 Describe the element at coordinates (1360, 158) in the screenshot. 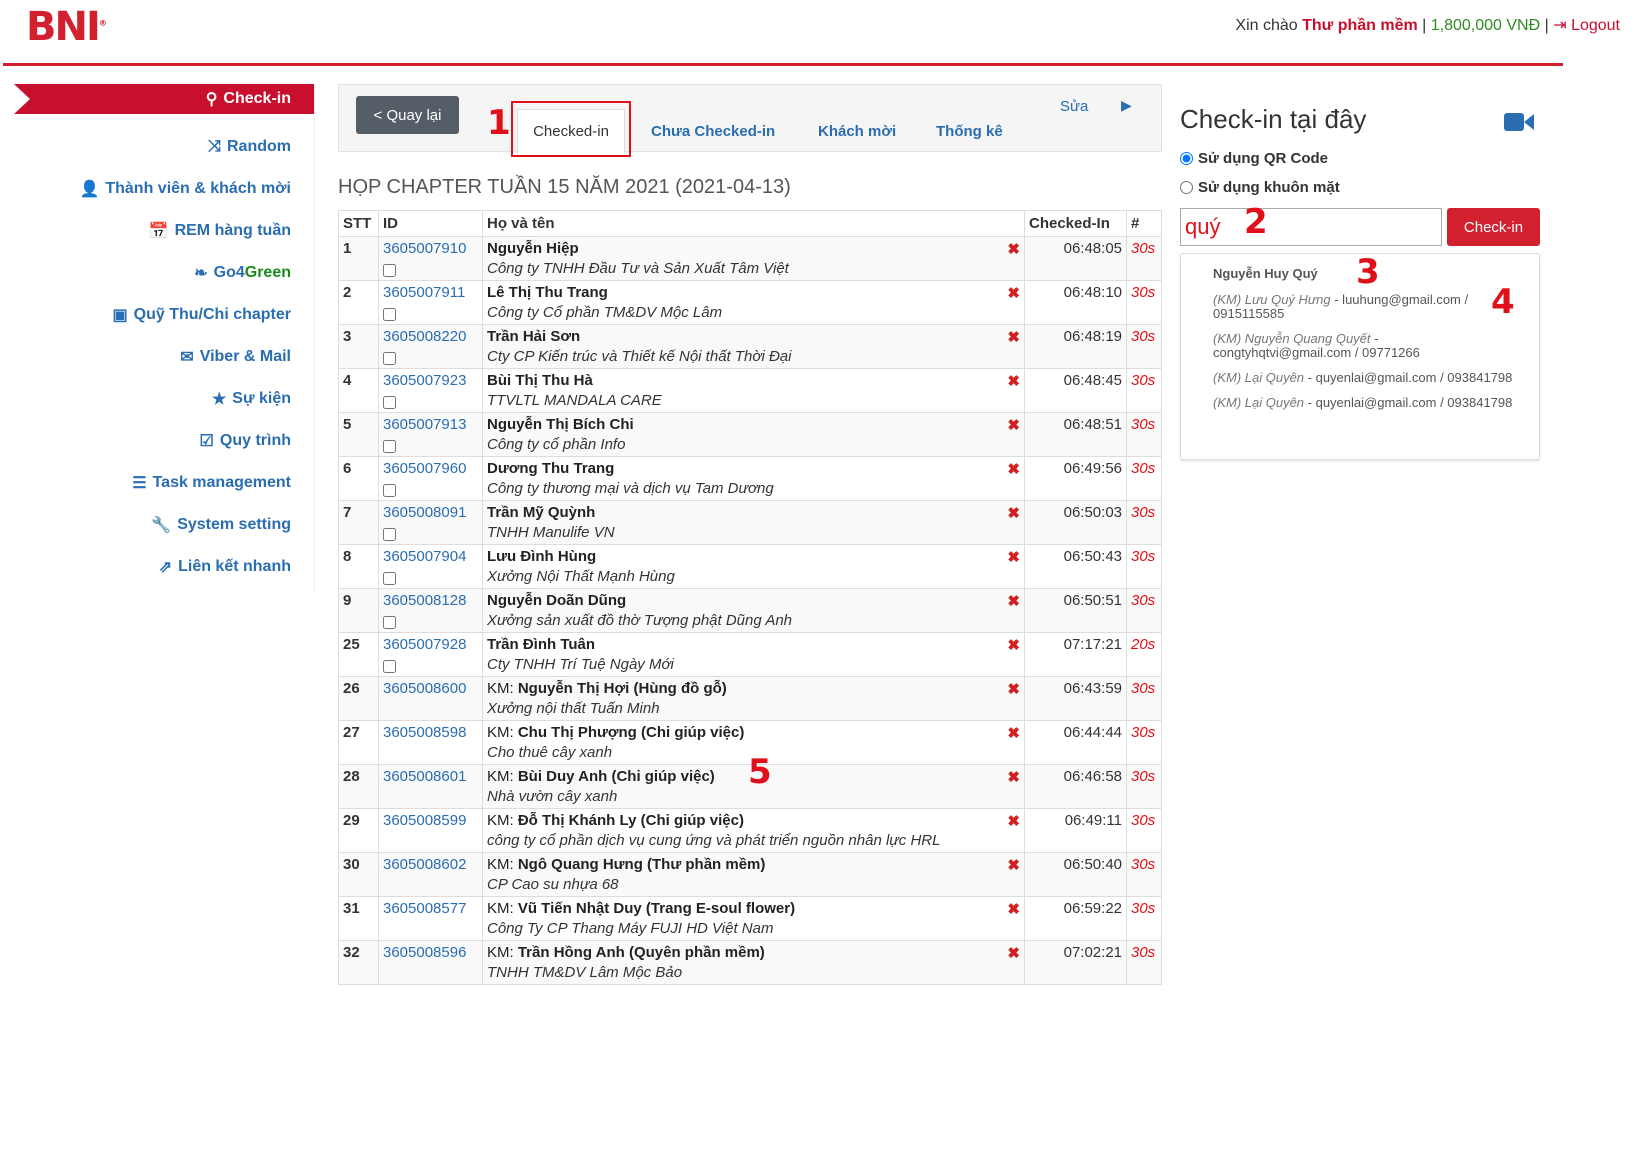

I see `option-qr-code: Sử dụng QR Code` at that location.